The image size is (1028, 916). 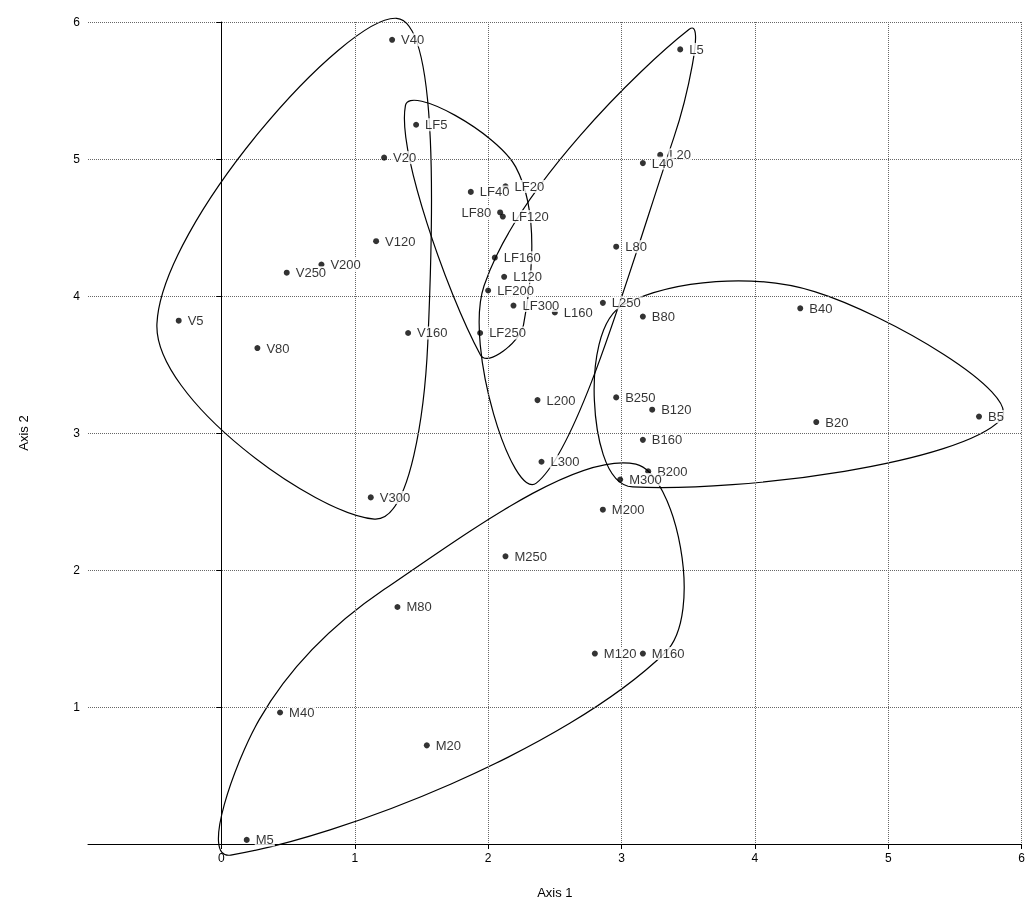 What do you see at coordinates (405, 158) in the screenshot?
I see `data-label: V20` at bounding box center [405, 158].